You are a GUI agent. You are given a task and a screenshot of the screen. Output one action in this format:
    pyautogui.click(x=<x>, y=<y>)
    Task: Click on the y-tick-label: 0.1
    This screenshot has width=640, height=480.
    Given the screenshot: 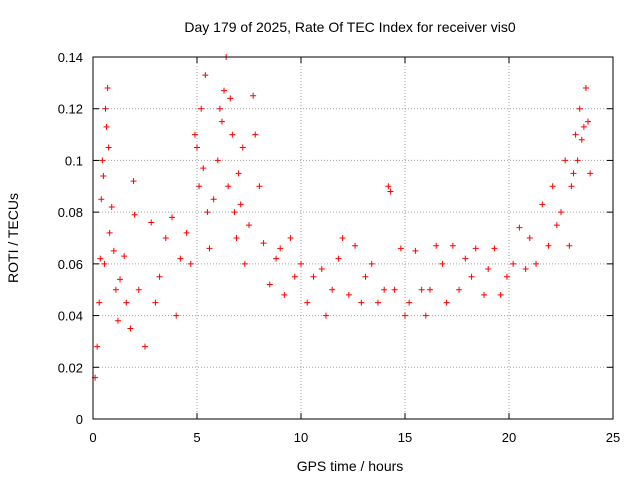 What is the action you would take?
    pyautogui.click(x=74, y=160)
    